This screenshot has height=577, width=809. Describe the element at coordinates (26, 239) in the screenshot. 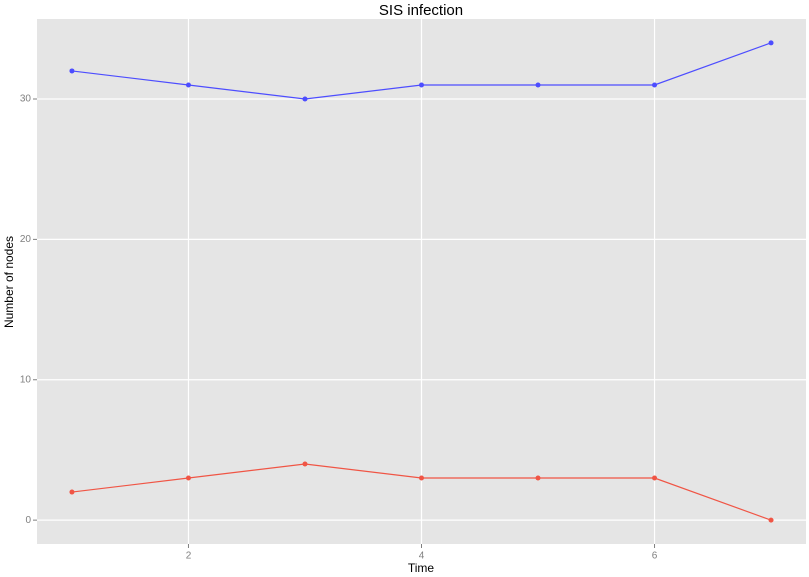

I see `y-tick-label: 20` at that location.